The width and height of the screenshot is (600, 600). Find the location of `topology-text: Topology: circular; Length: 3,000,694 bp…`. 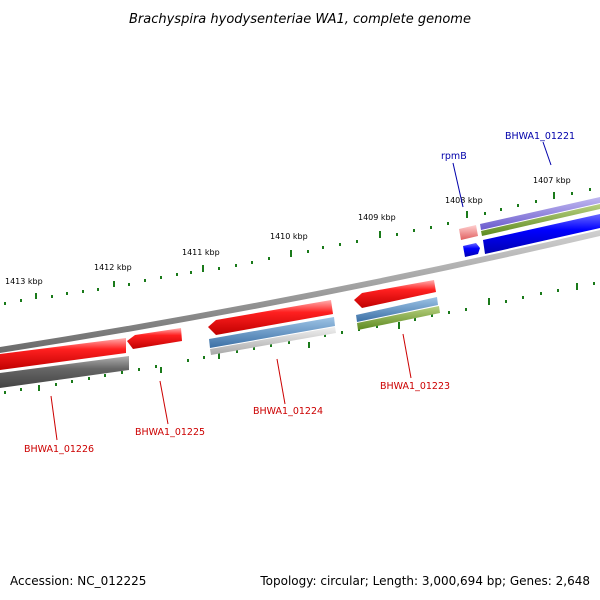

topology-text: Topology: circular; Length: 3,000,694 bp… is located at coordinates (425, 581).